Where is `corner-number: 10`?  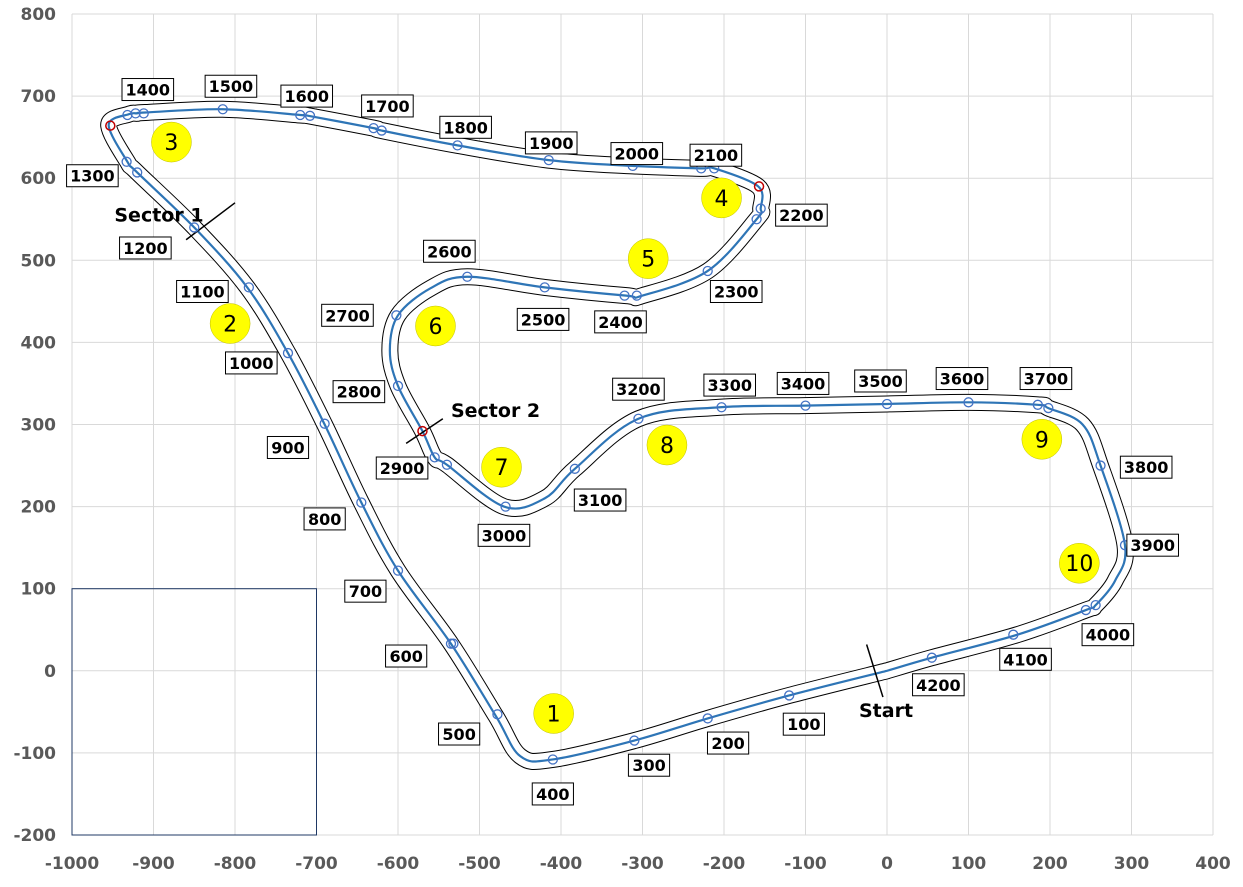 corner-number: 10 is located at coordinates (1079, 564).